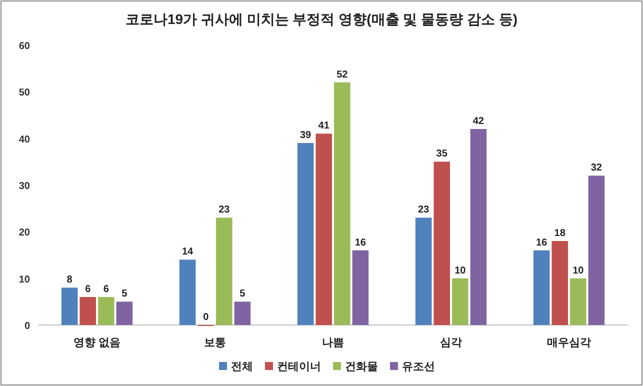 This screenshot has width=643, height=386. Describe the element at coordinates (324, 126) in the screenshot. I see `data-label: 41` at that location.